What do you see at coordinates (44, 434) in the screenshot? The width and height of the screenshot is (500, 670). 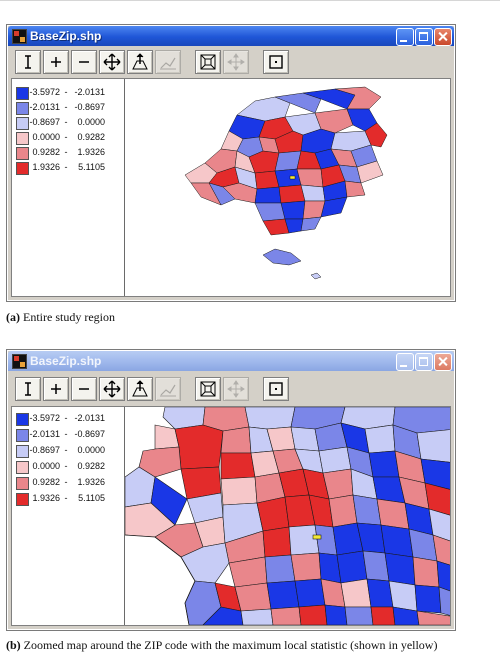 I see `legend-low: -2.0131` at bounding box center [44, 434].